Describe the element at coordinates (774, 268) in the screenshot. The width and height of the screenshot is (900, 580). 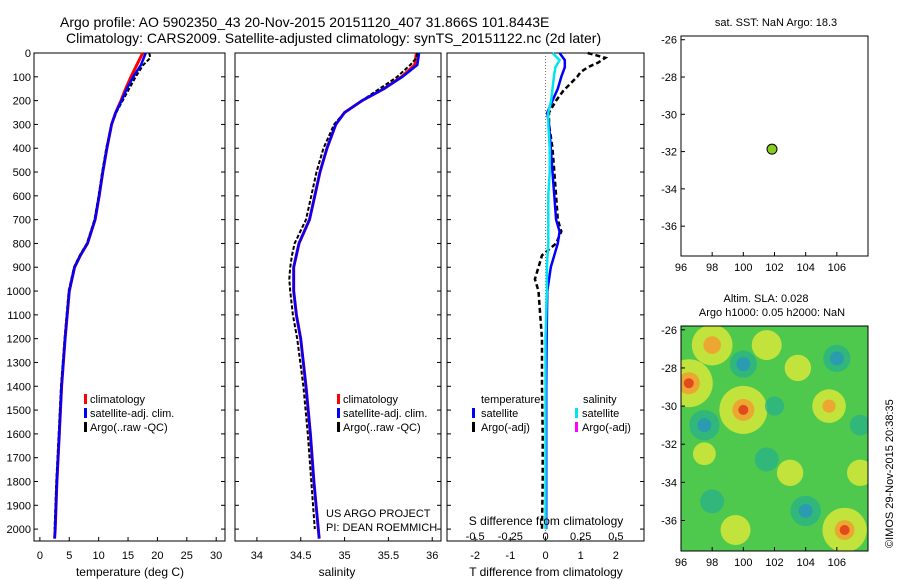
I see `position-map-x-tick-label: 102` at that location.